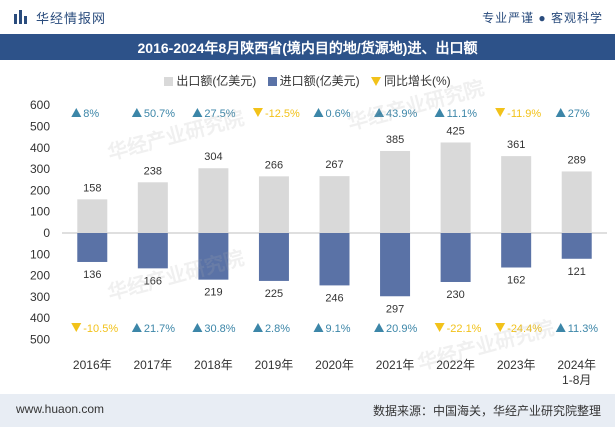  What do you see at coordinates (583, 329) in the screenshot?
I see `import-yoy-label: 11.3%` at bounding box center [583, 329].